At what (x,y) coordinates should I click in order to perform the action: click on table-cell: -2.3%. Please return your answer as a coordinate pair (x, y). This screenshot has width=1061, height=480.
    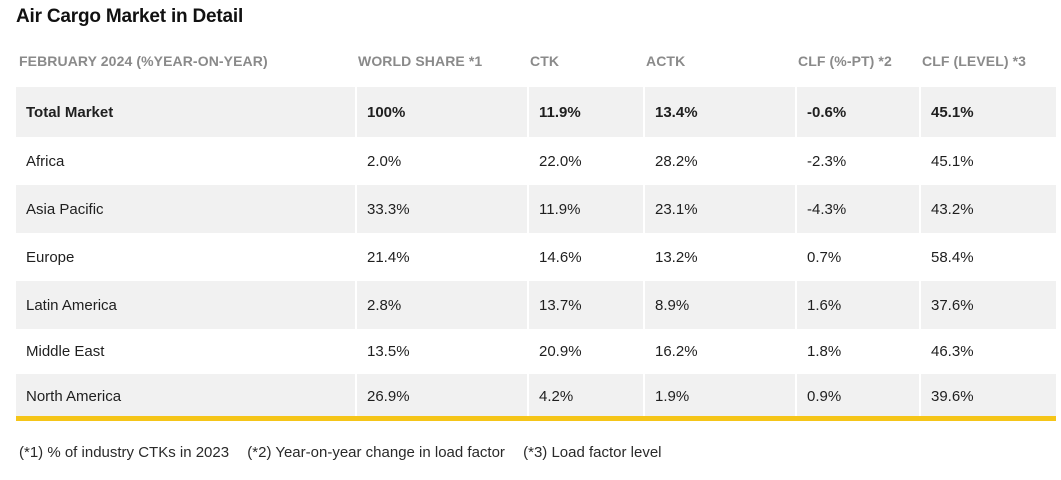
    Looking at the image, I should click on (857, 161).